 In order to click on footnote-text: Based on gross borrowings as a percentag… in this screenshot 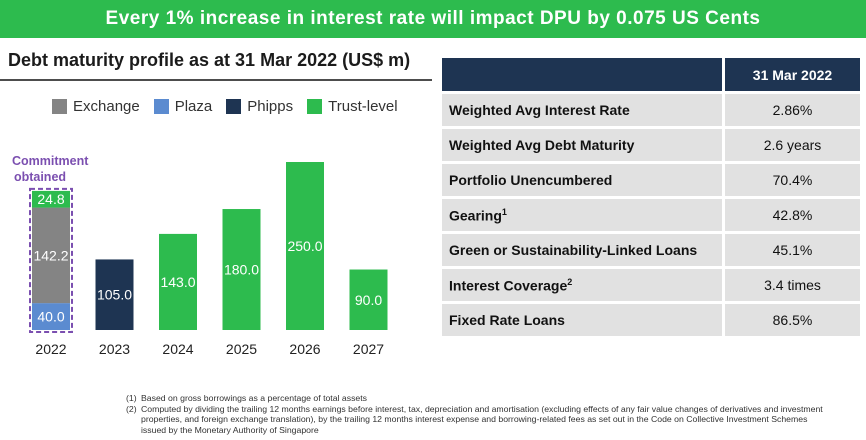, I will do `click(254, 398)`.